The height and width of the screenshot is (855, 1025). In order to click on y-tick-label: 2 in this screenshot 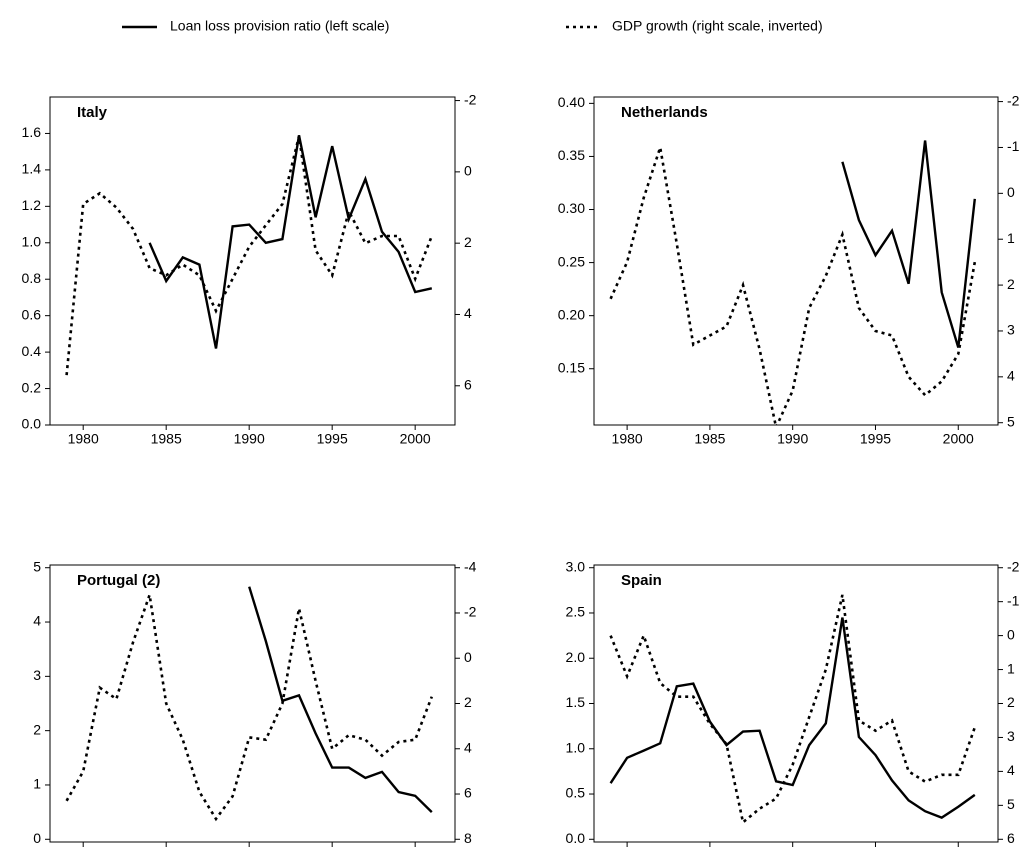, I will do `click(37, 729)`.